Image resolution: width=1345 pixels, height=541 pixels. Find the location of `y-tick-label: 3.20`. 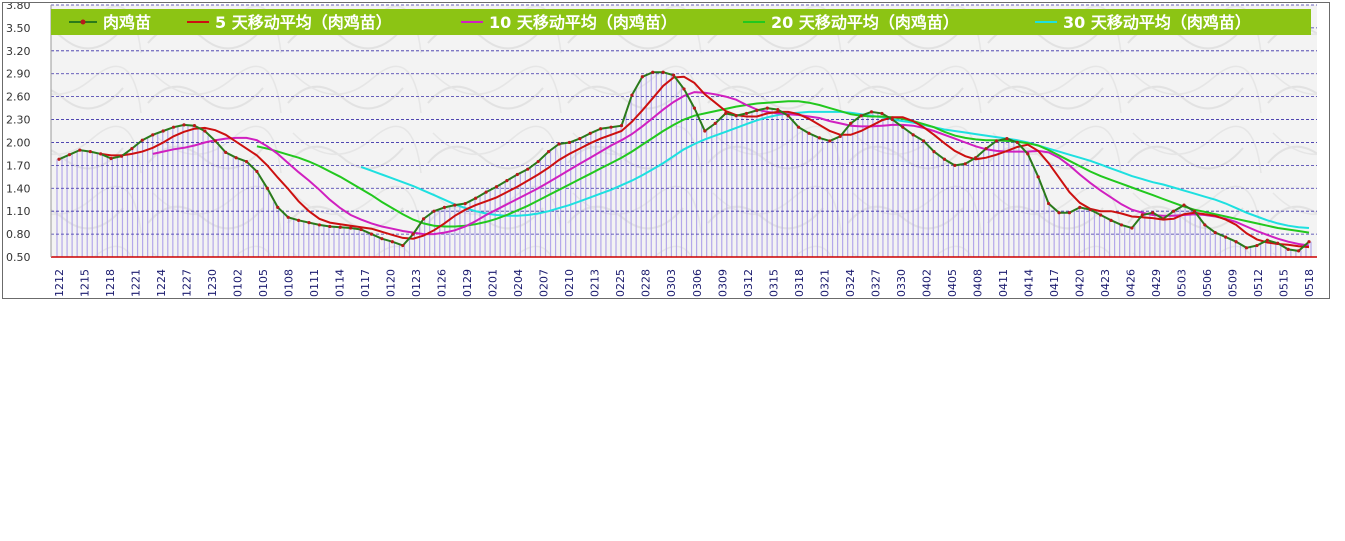

y-tick-label: 3.20 is located at coordinates (18, 51).